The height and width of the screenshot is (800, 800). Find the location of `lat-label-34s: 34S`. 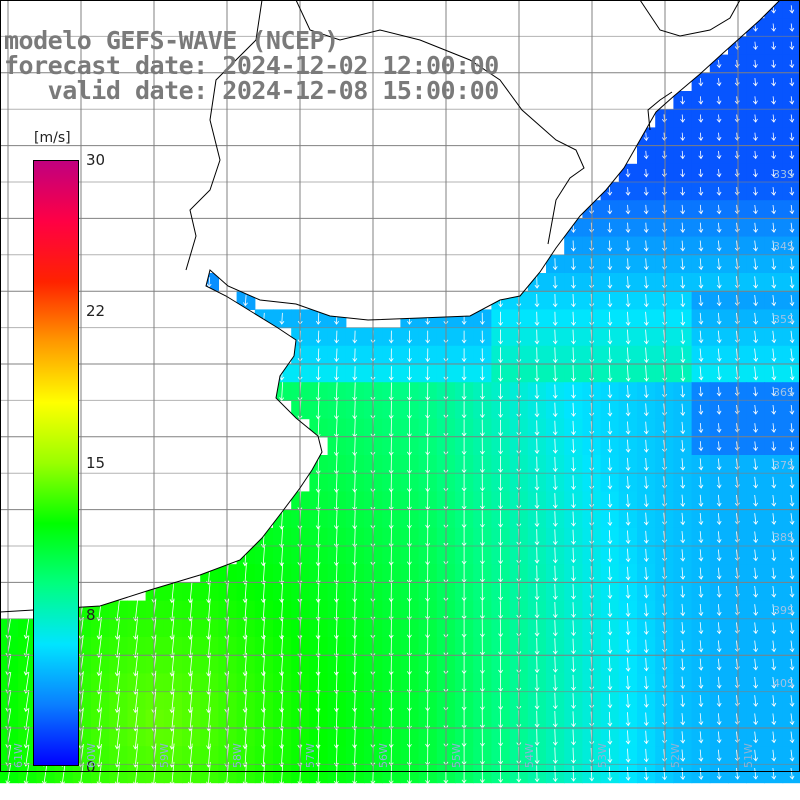

lat-label-34s: 34S is located at coordinates (783, 246).